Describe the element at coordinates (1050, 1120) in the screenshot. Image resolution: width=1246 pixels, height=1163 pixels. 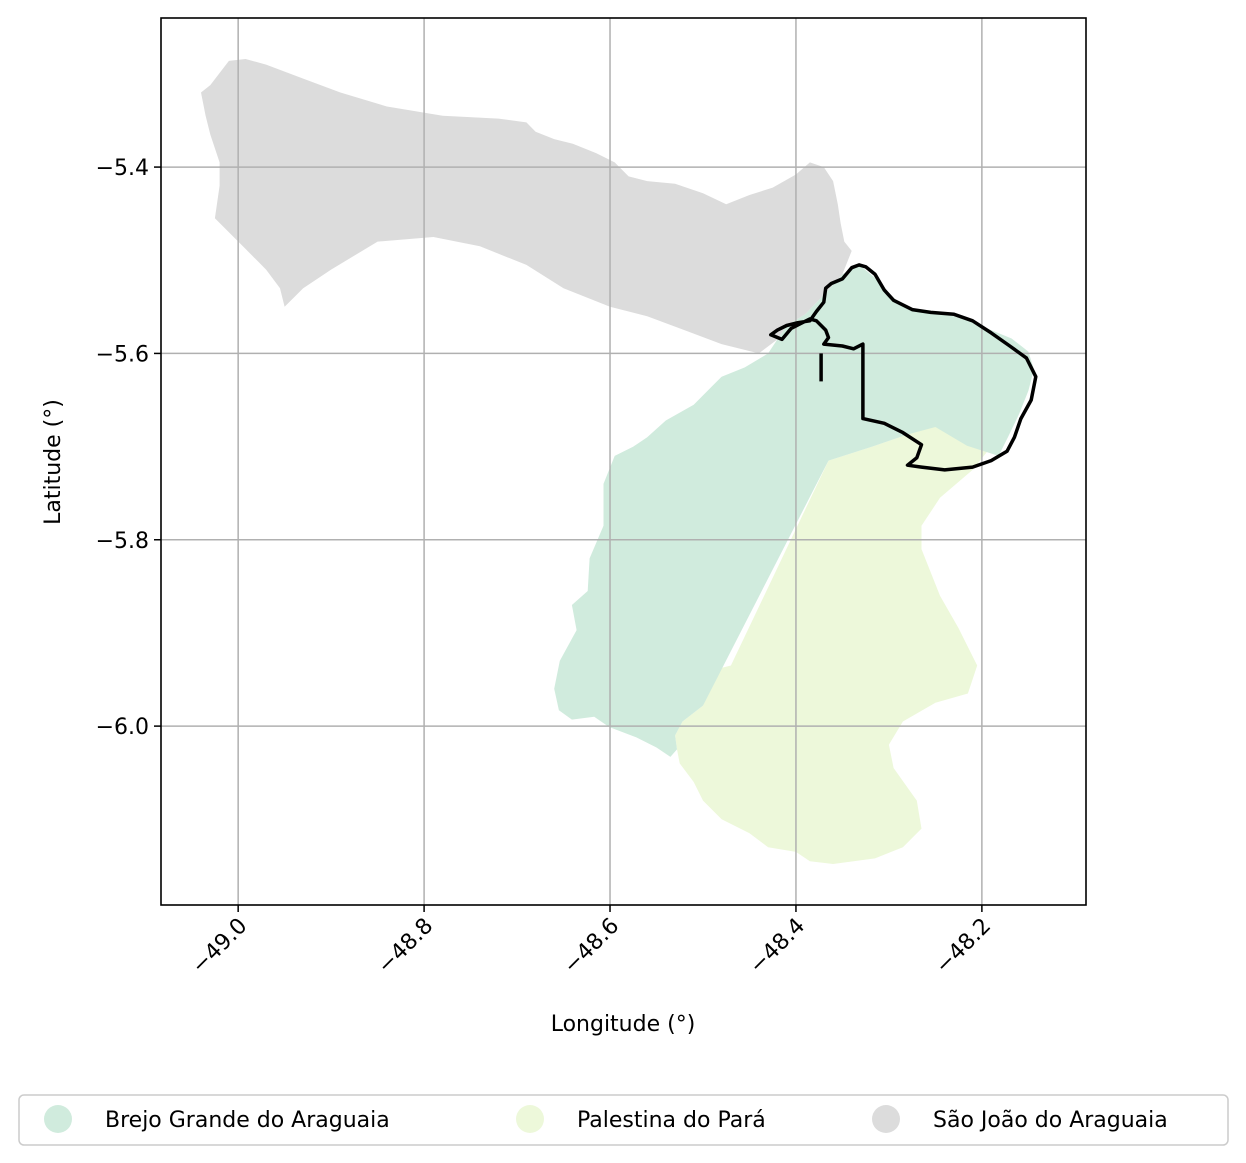
I see `legend-label-sao-joao: São João do Araguaia` at that location.